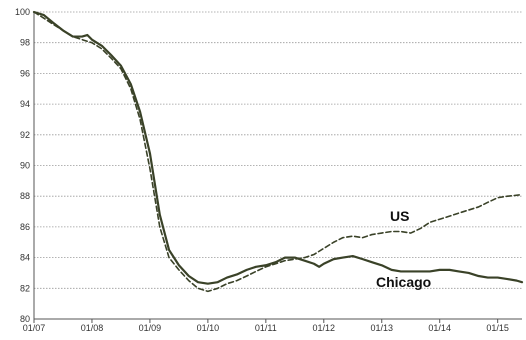 This screenshot has width=526, height=340. What do you see at coordinates (150, 328) in the screenshot?
I see `x-tick-label-01-09: 01/09` at bounding box center [150, 328].